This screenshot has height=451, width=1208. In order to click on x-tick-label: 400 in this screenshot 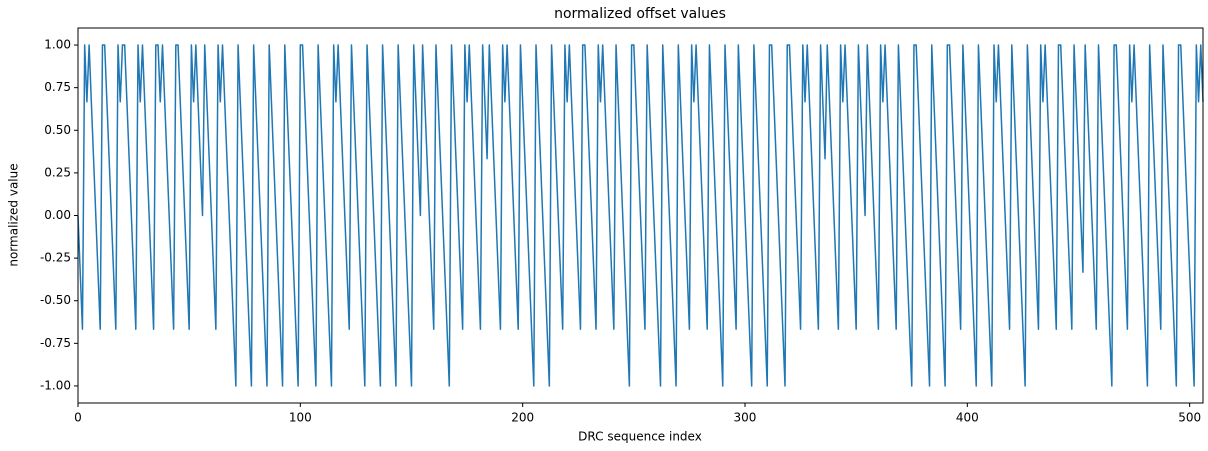, I will do `click(967, 418)`.